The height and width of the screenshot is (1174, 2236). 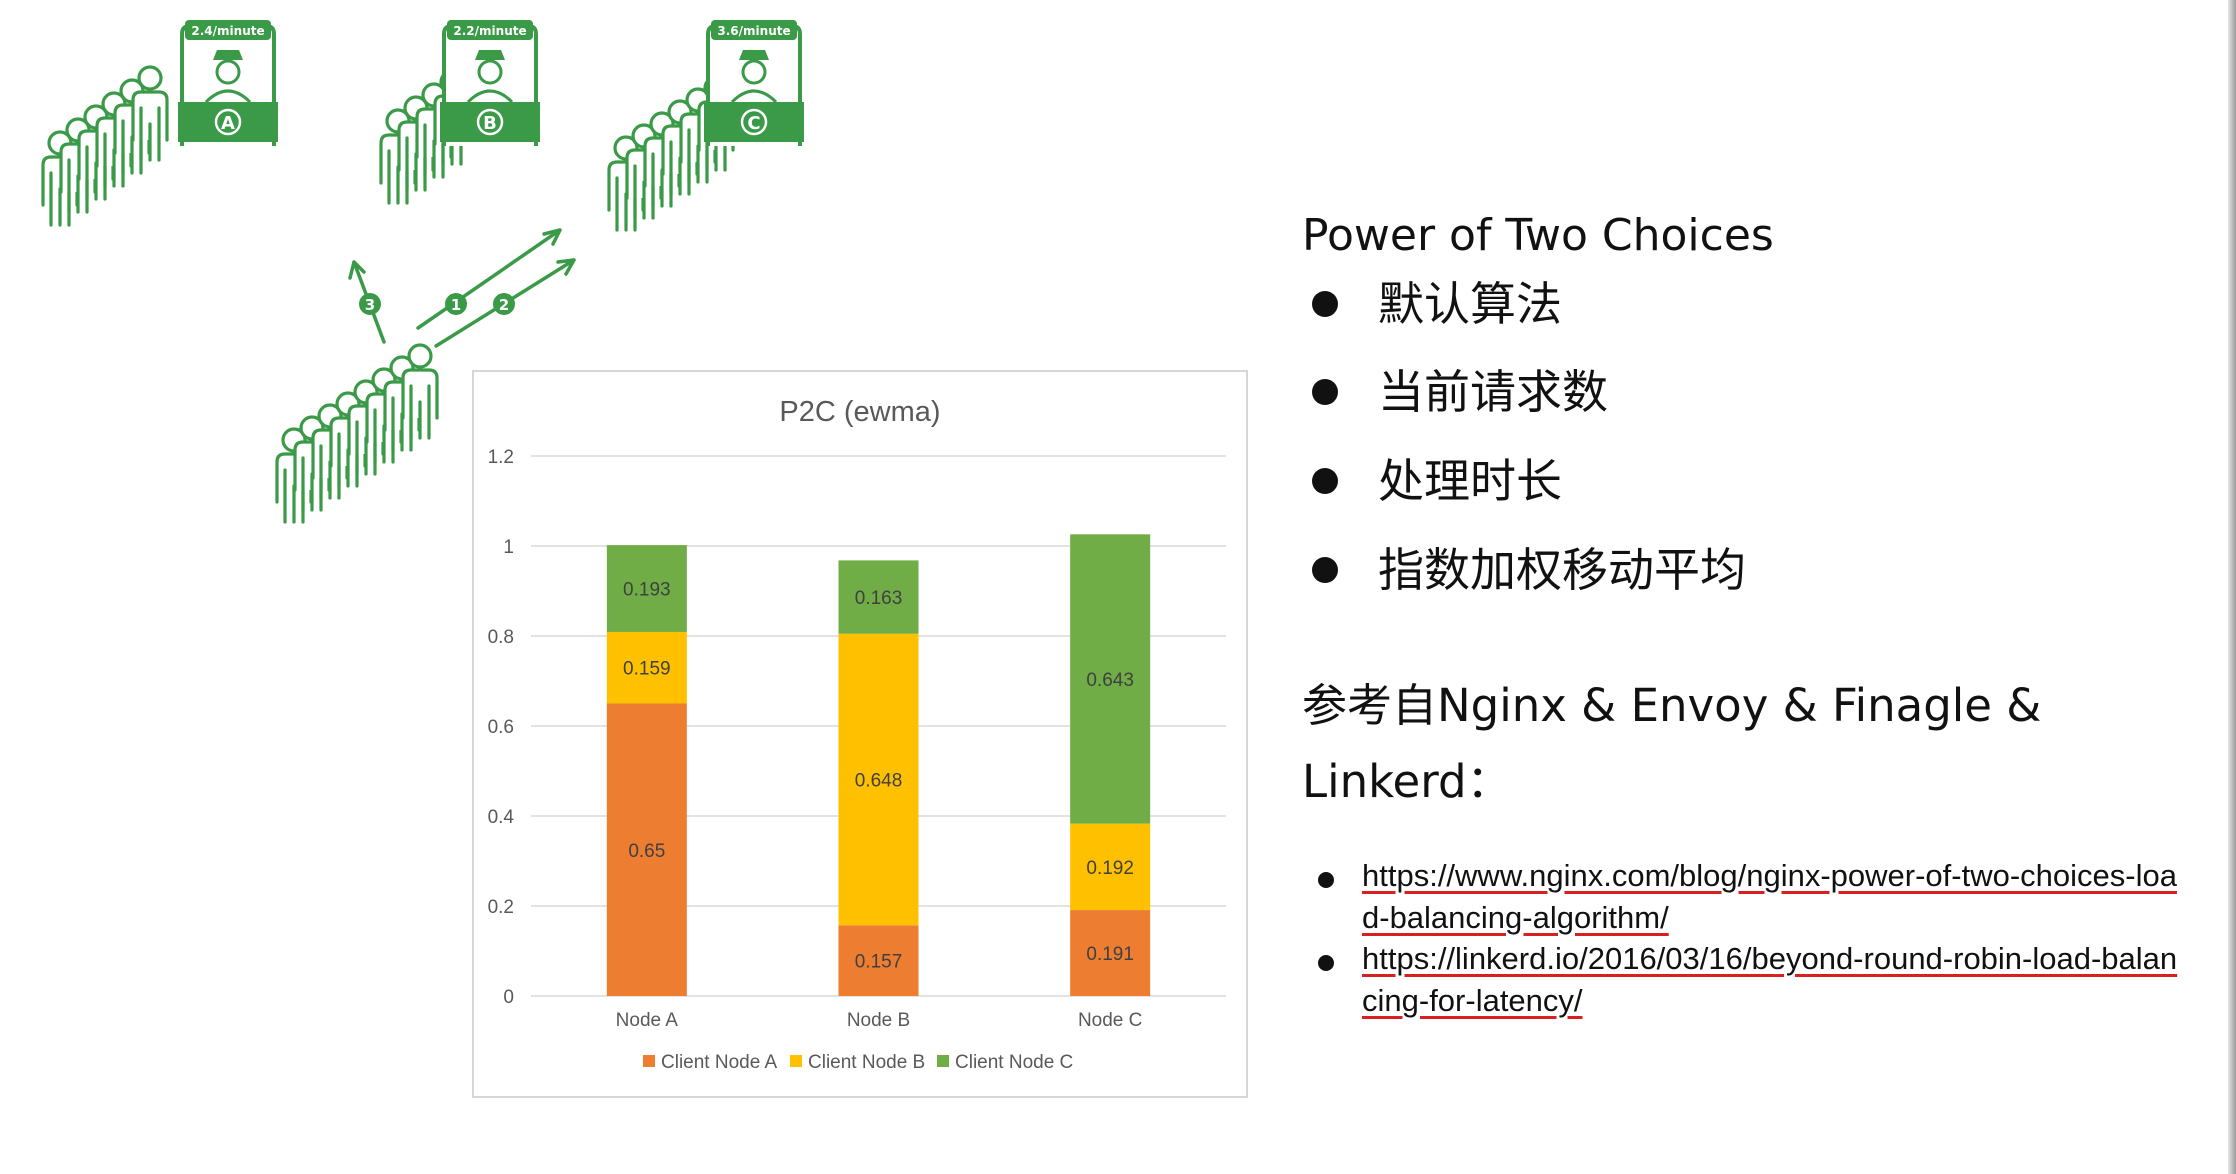 I want to click on bullet-item: 默认算法, so click(x=1437, y=304).